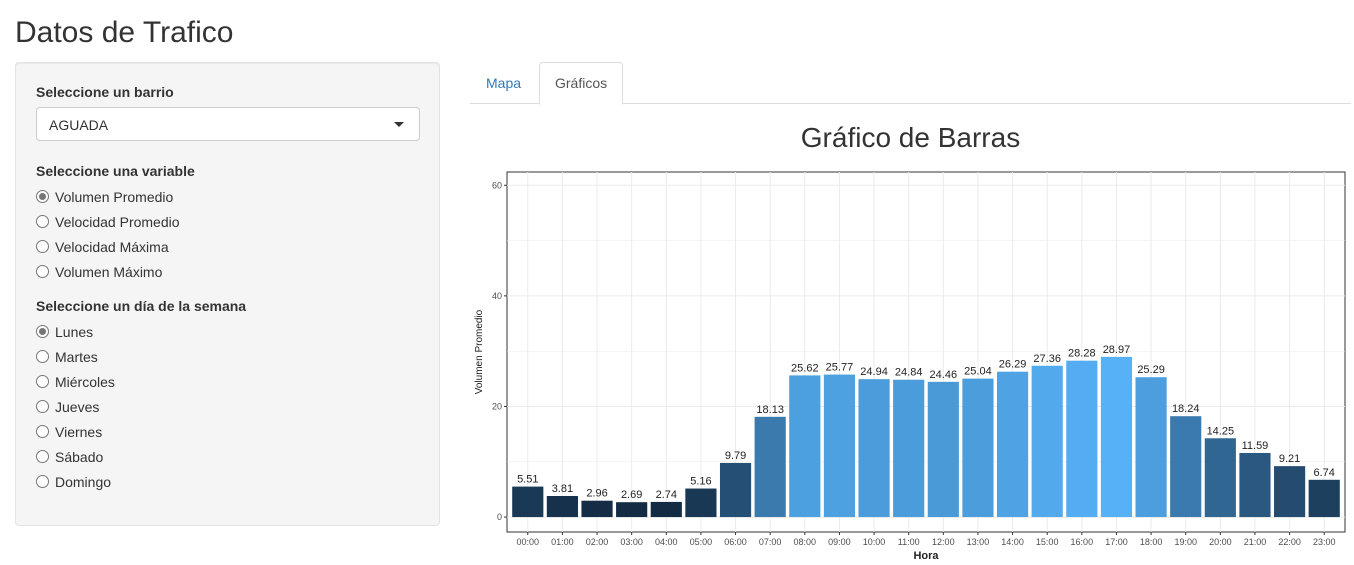 Image resolution: width=1354 pixels, height=565 pixels. I want to click on x-tick-label: 18:00, so click(1151, 542).